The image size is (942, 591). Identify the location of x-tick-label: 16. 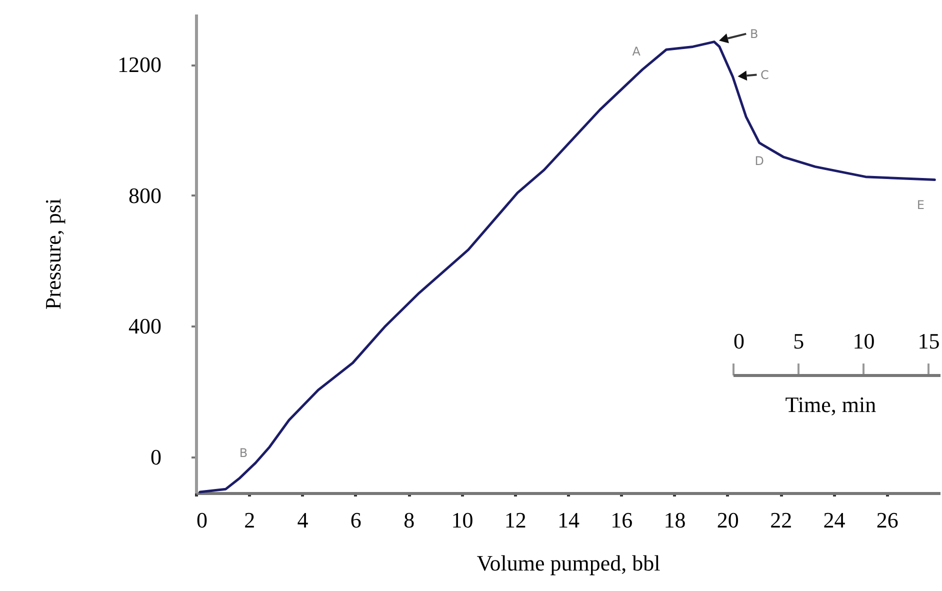
(621, 520).